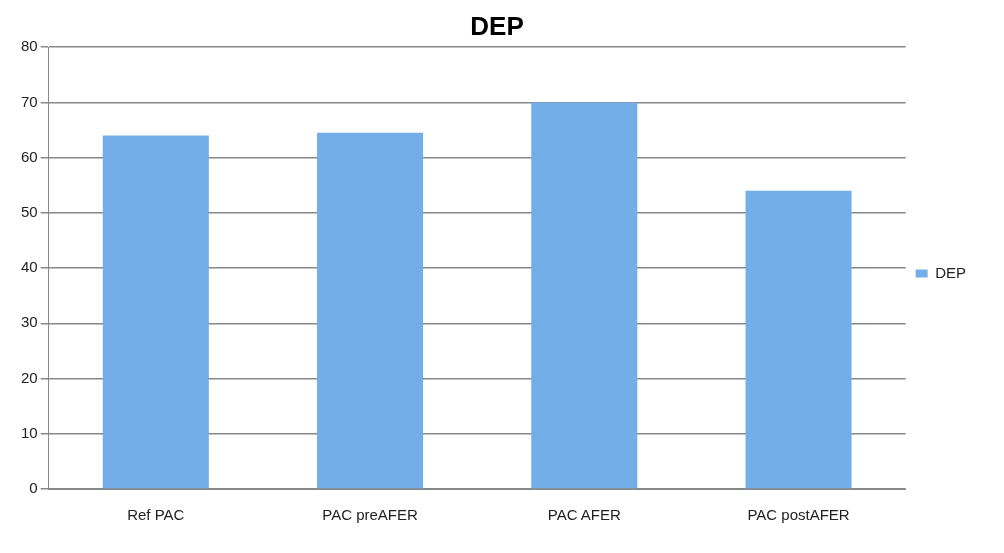 Image resolution: width=1004 pixels, height=553 pixels. What do you see at coordinates (156, 515) in the screenshot?
I see `x-tick-label: Ref PAC` at bounding box center [156, 515].